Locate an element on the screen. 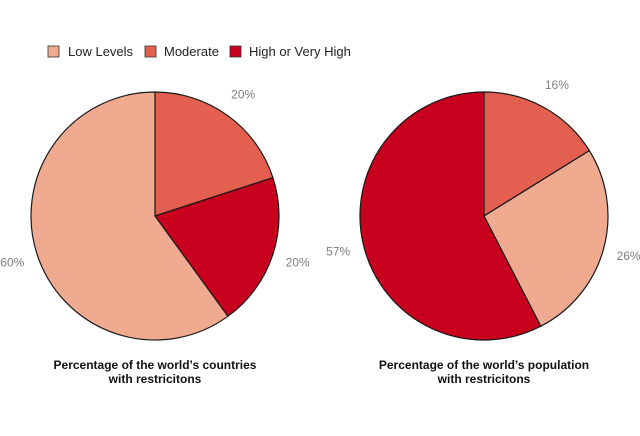 The height and width of the screenshot is (436, 640). legend-label-high-or-very-high: High or Very High is located at coordinates (300, 51).